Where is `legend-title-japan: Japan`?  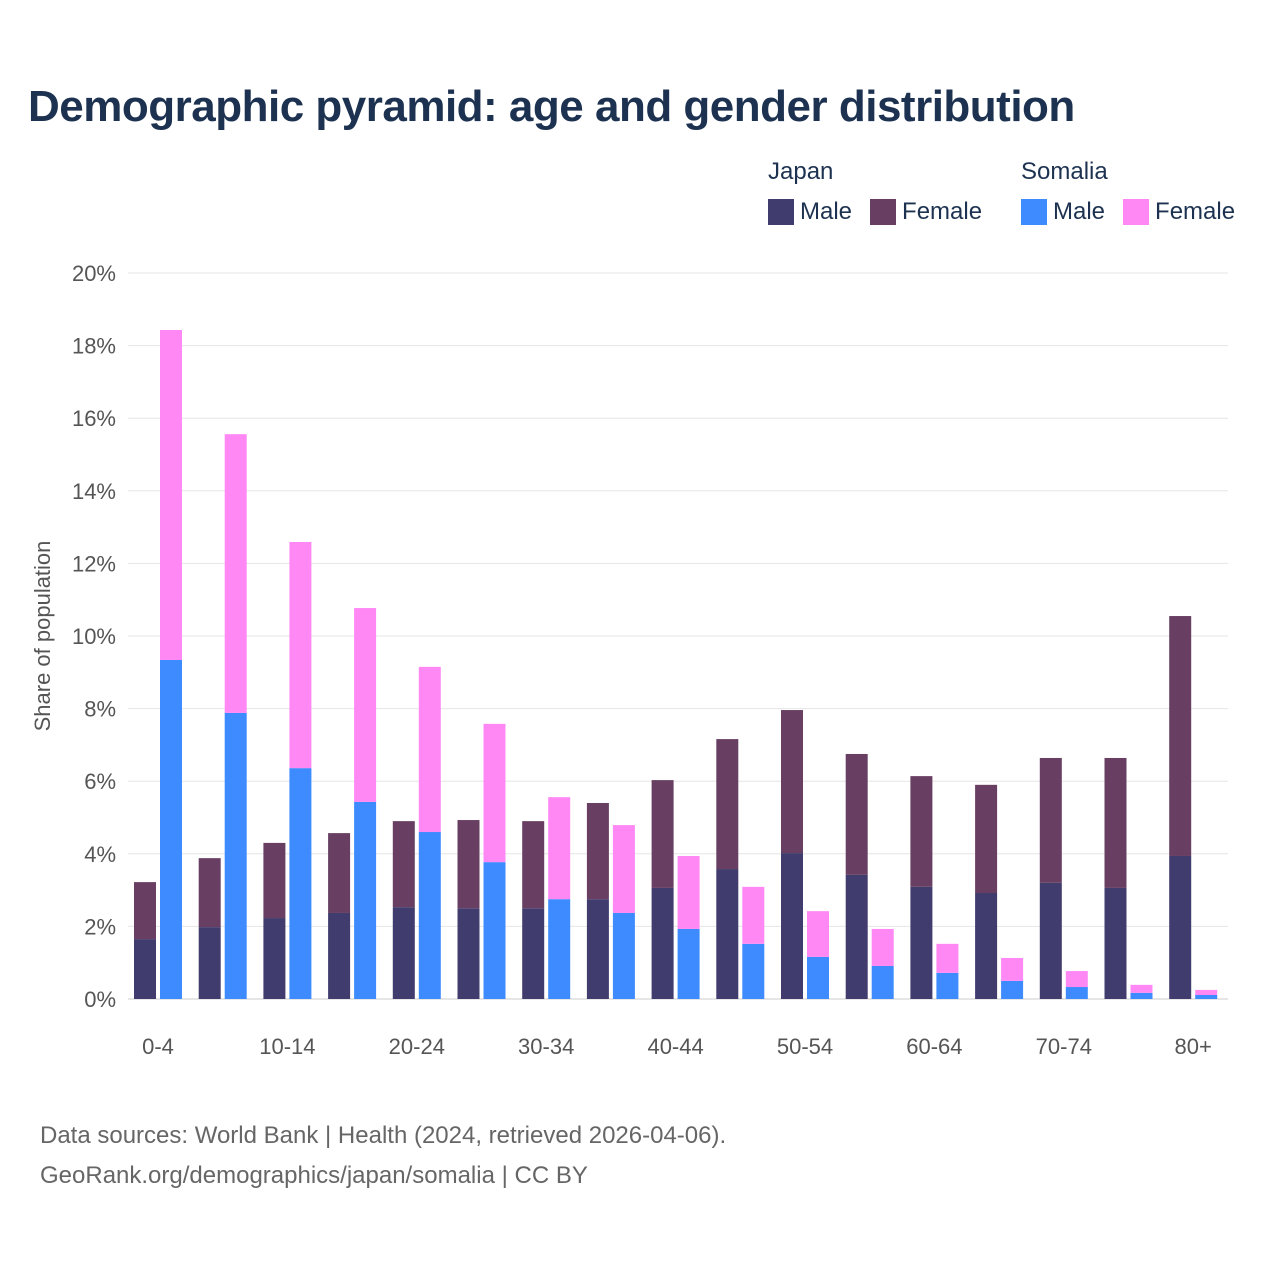 legend-title-japan: Japan is located at coordinates (801, 171).